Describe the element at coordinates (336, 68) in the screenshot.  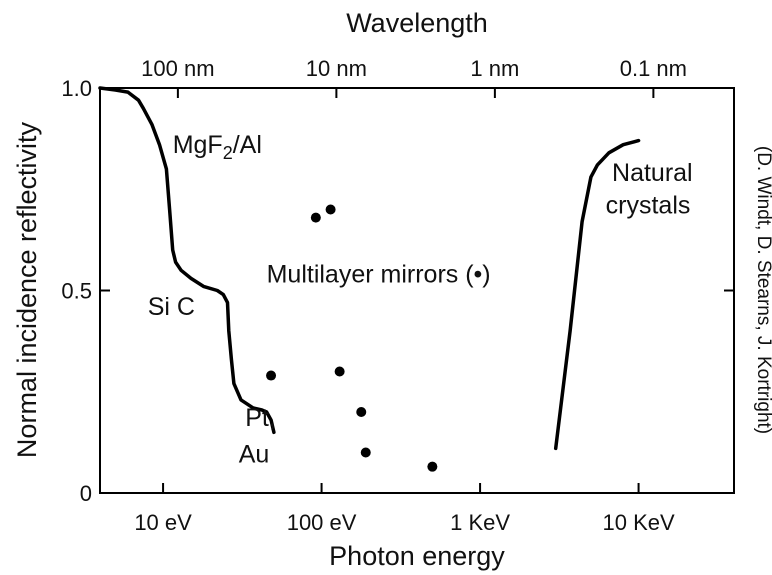
I see `top-tick-label: 10 nm` at that location.